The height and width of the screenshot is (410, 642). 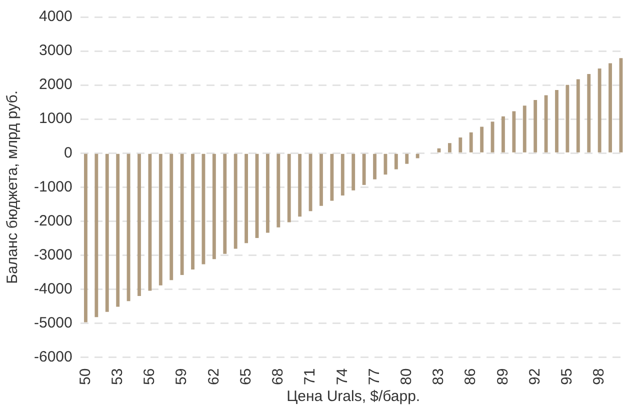 What do you see at coordinates (53, 187) in the screenshot?
I see `y-tick-label: -1000` at bounding box center [53, 187].